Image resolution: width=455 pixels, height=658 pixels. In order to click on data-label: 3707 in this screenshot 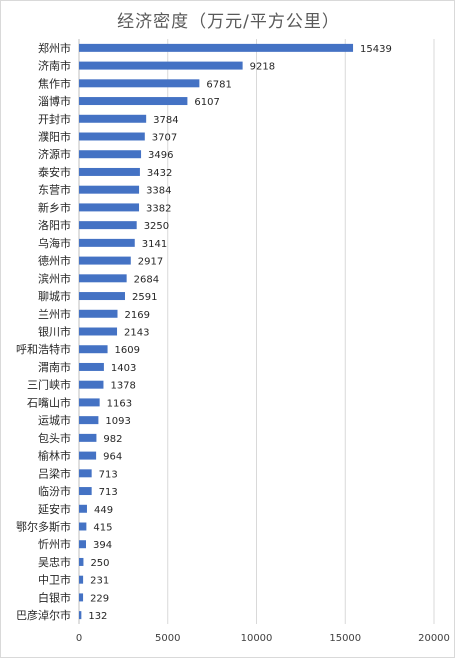, I will do `click(164, 138)`.